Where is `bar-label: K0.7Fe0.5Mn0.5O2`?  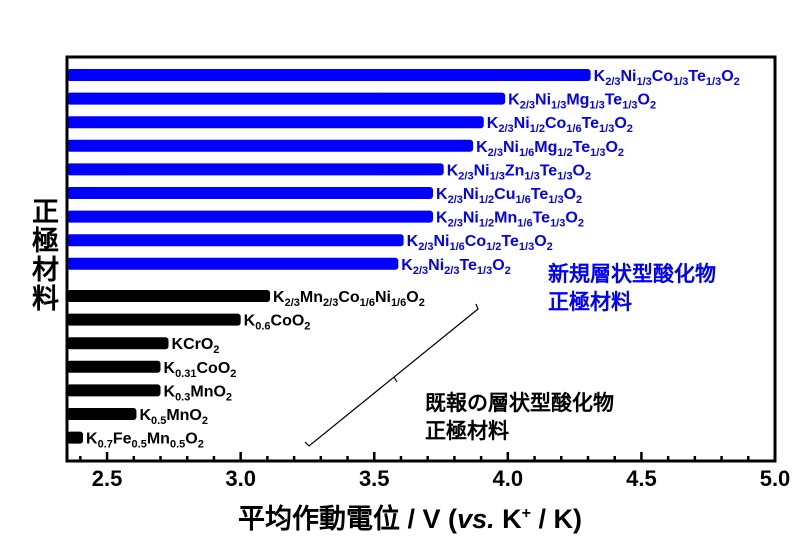
bar-label: K0.7Fe0.5Mn0.5O2 is located at coordinates (145, 441).